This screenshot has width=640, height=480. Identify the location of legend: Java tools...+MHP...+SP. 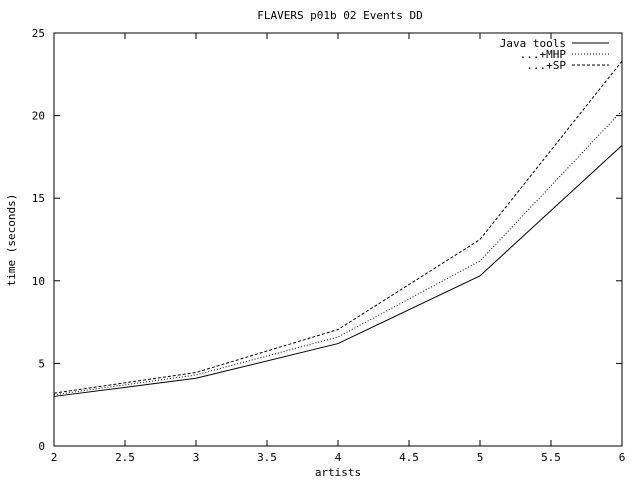
(554, 54).